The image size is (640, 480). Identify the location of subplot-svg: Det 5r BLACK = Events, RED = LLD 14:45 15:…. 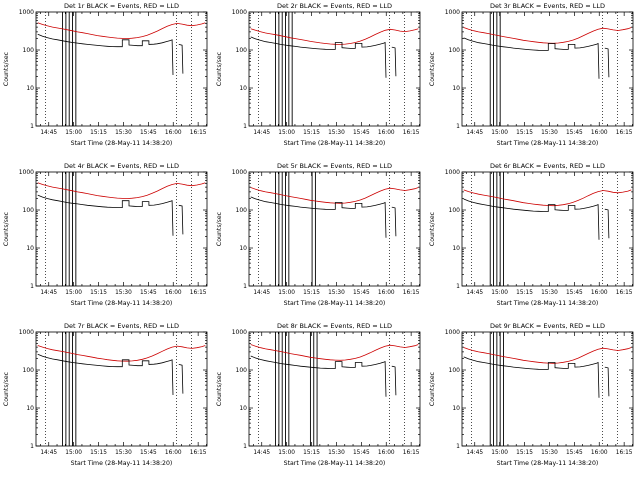
(318, 234).